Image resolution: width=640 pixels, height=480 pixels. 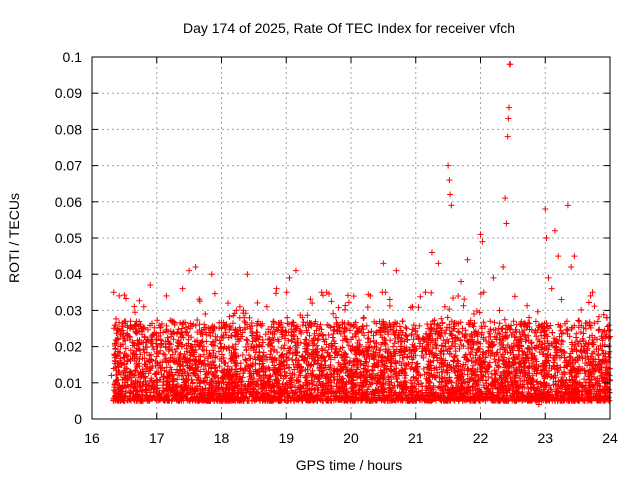 What do you see at coordinates (68, 93) in the screenshot?
I see `y-tick-label: 0.09` at bounding box center [68, 93].